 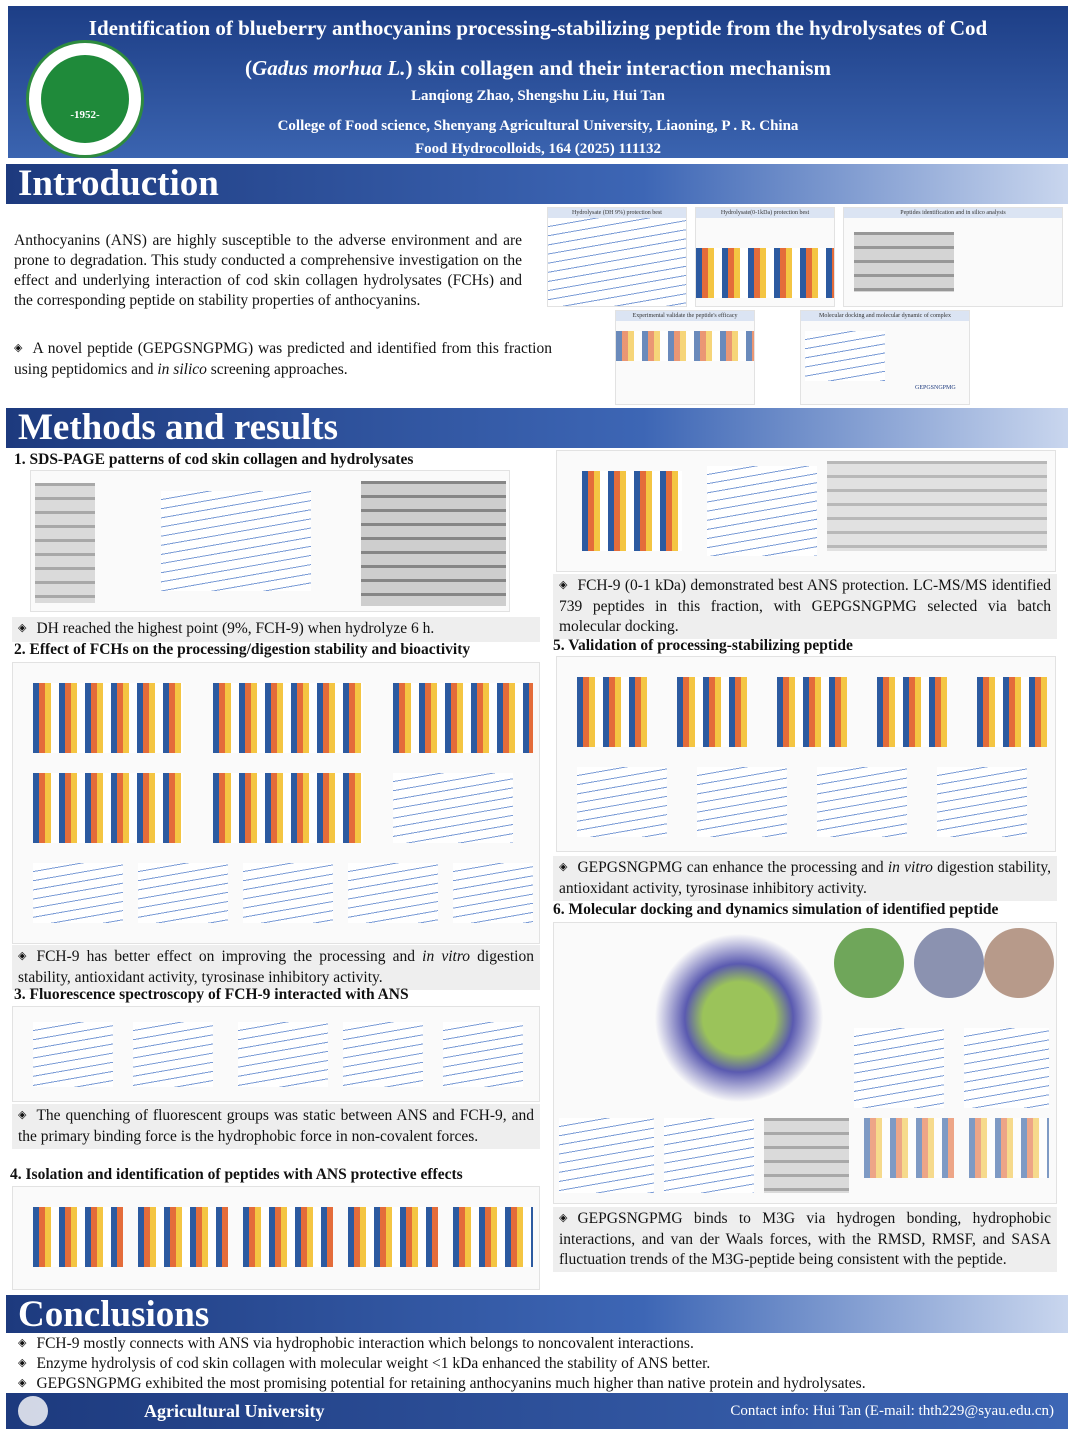 I want to click on authors: Lanqiong Zhao, Shengshu Liu, Hui Tan, so click(x=538, y=96).